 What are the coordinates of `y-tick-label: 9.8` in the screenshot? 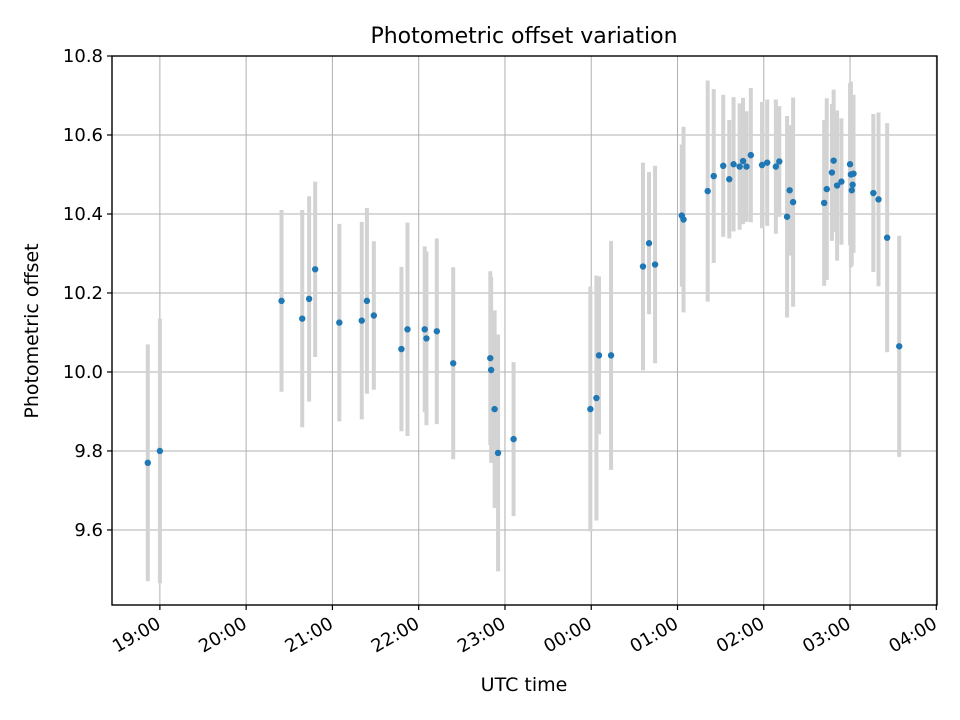 It's located at (88, 451).